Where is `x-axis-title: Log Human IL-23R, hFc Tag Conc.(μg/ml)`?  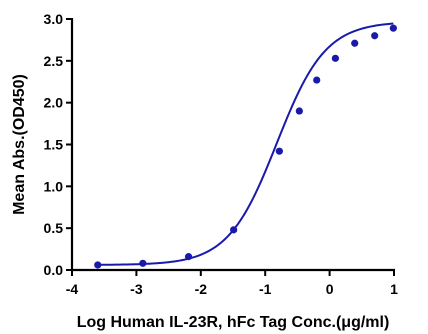 x-axis-title: Log Human IL-23R, hFc Tag Conc.(μg/ml) is located at coordinates (233, 322).